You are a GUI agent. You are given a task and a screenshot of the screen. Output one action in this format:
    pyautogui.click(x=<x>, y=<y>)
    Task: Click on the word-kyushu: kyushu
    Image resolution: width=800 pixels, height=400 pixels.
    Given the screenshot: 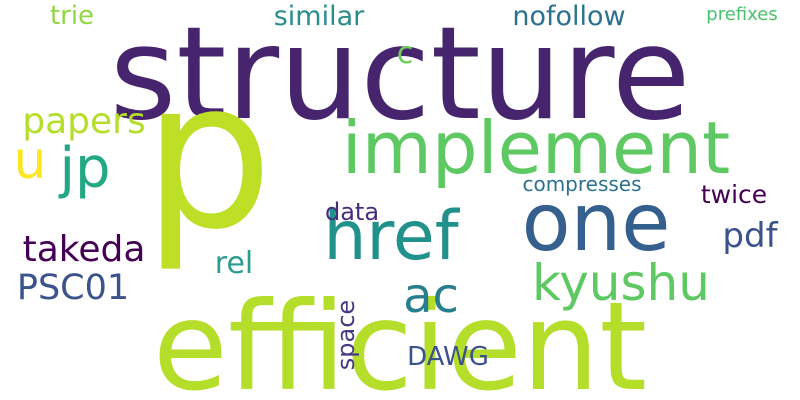 What is the action you would take?
    pyautogui.click(x=621, y=283)
    